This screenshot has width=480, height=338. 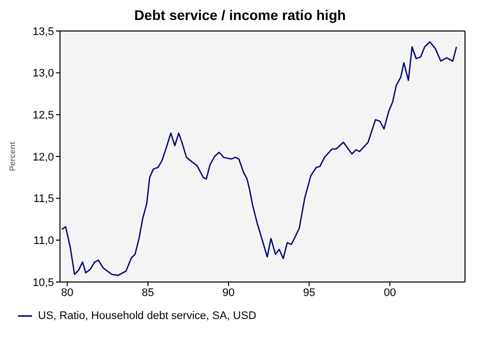 I want to click on x-tick-label: 00, so click(x=390, y=292).